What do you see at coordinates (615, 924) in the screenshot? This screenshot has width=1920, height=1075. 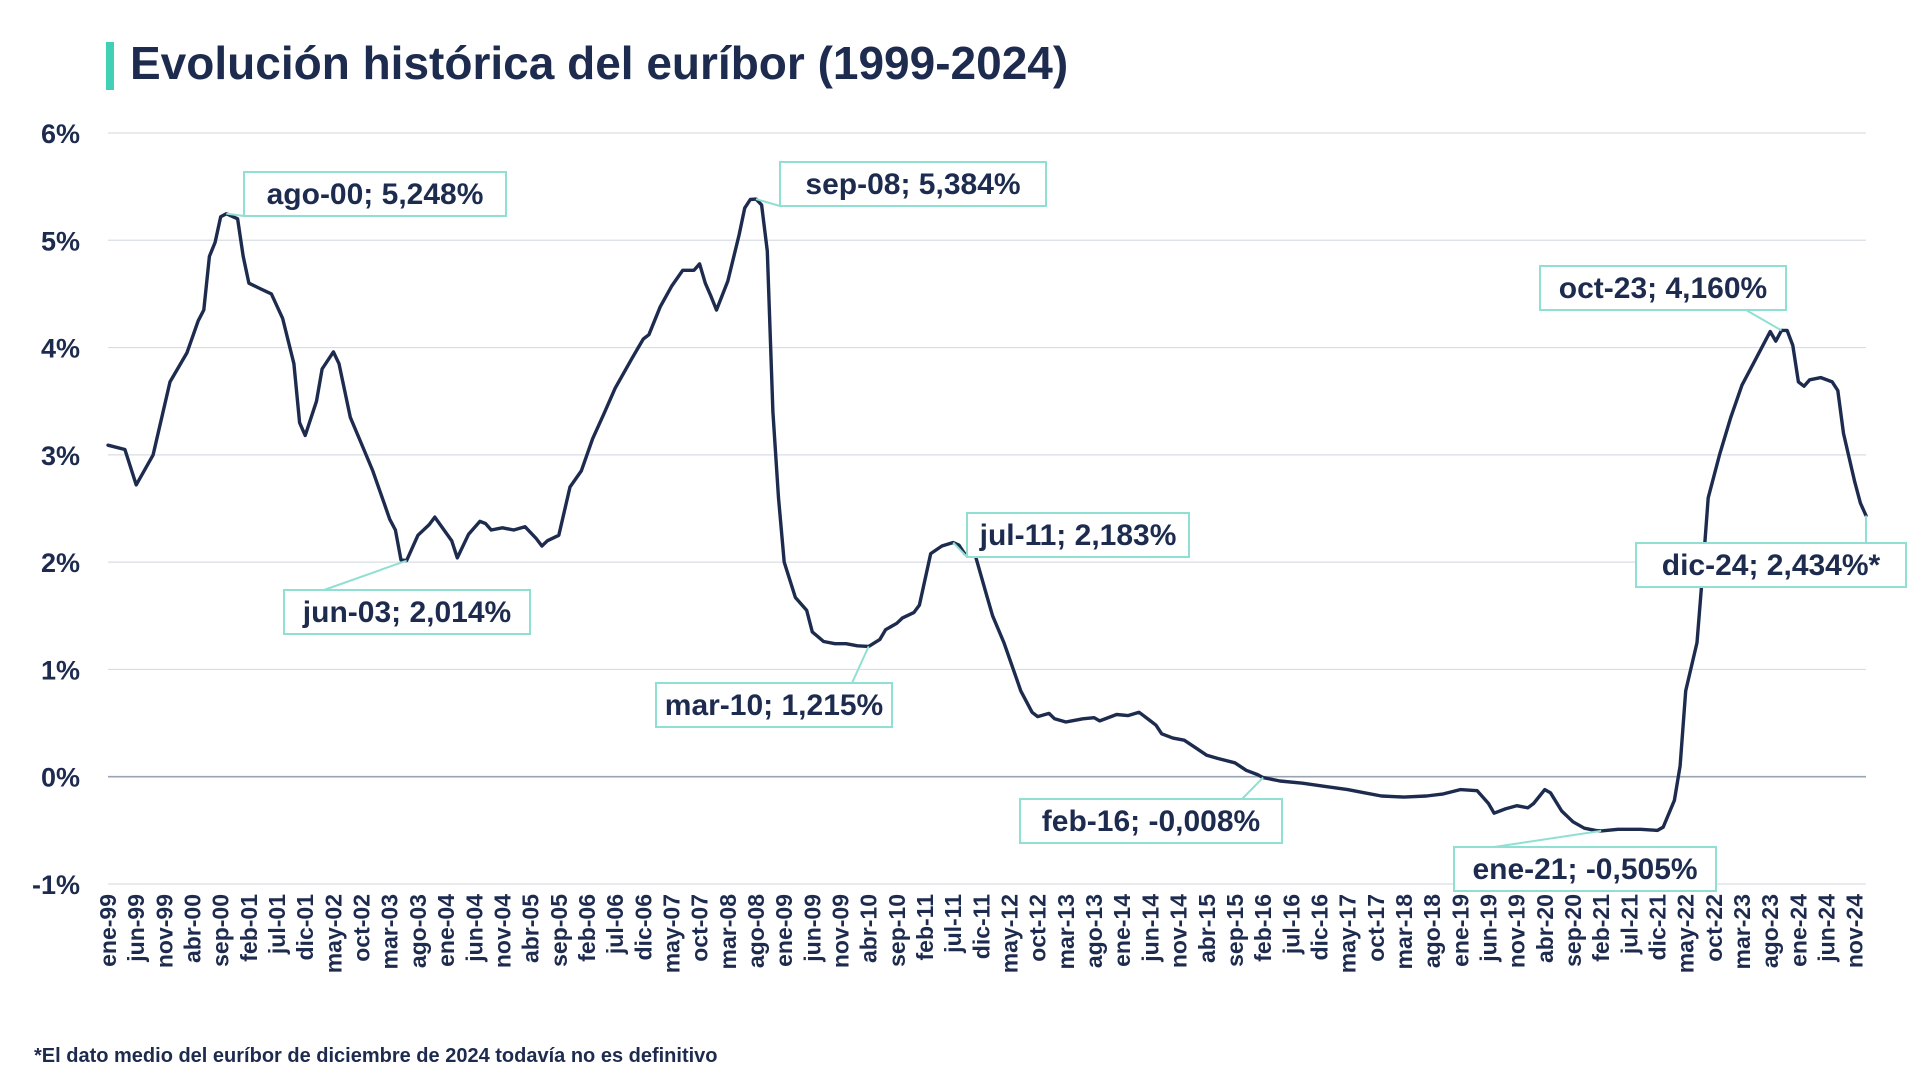 I see `x-tick-label: jul-06` at bounding box center [615, 924].